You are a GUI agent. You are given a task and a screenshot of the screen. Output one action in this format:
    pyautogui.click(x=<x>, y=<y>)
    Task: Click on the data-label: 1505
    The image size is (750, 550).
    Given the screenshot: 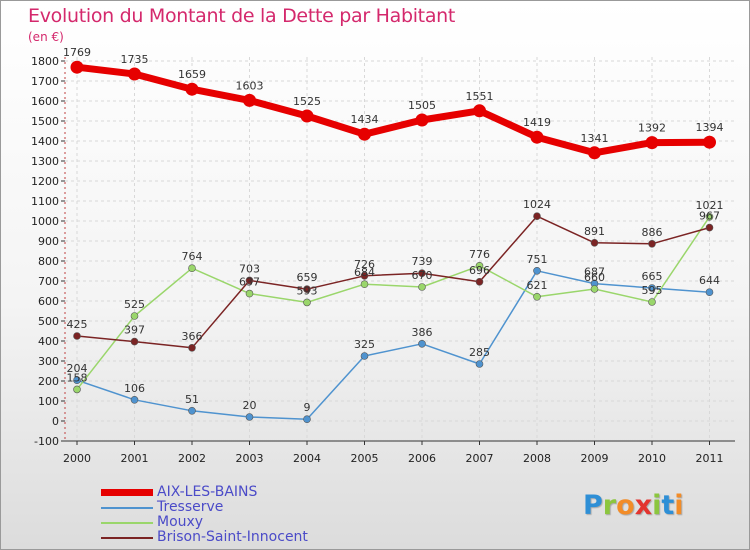 What is the action you would take?
    pyautogui.click(x=422, y=105)
    